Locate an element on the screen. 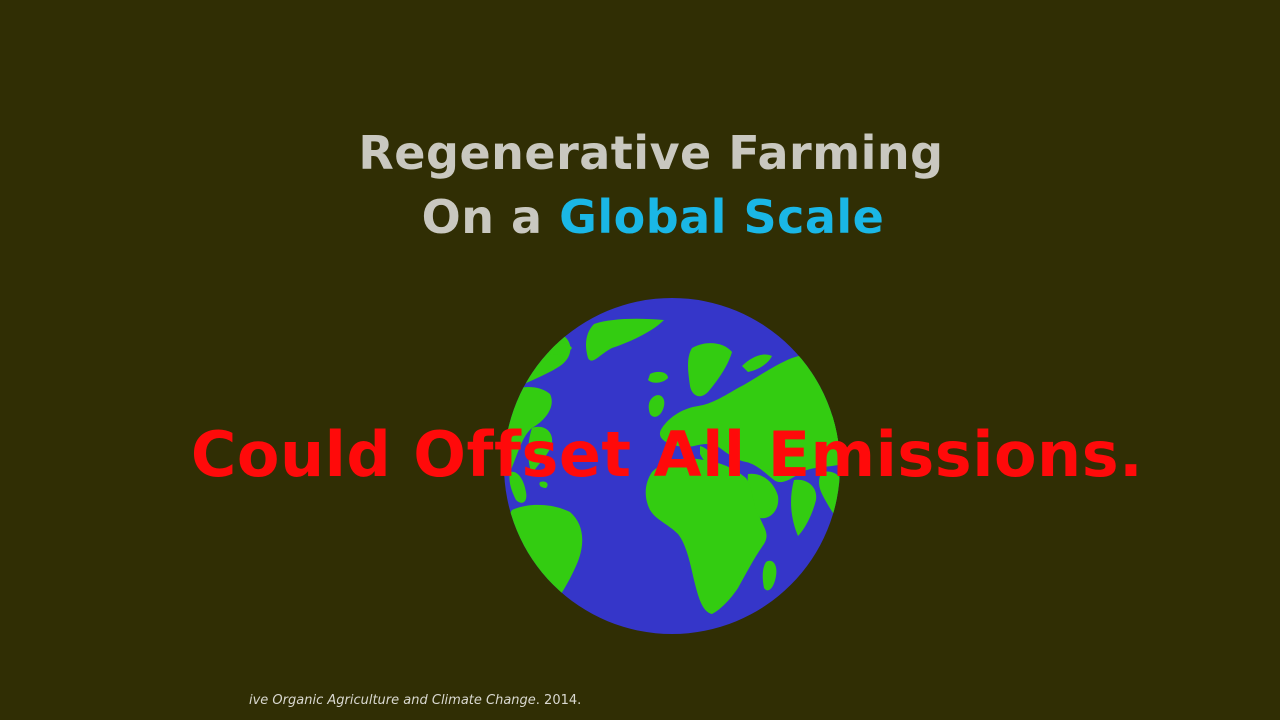 The height and width of the screenshot is (720, 1280). overlay-statement: Could Offset All Emissions. is located at coordinates (667, 454).